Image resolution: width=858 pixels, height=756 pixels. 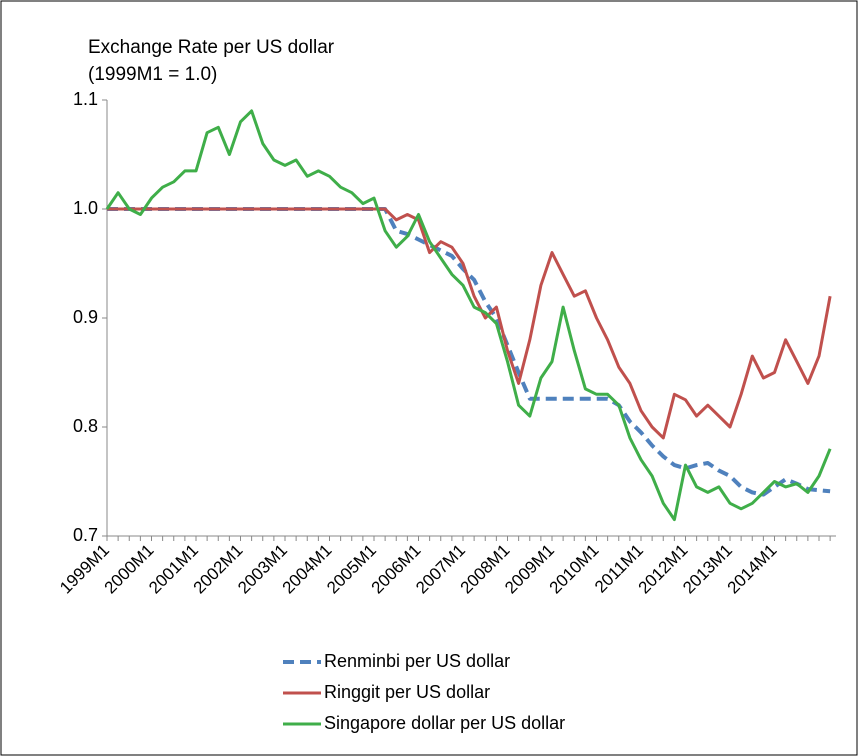 What do you see at coordinates (85, 426) in the screenshot?
I see `y-tick-label: 0.8` at bounding box center [85, 426].